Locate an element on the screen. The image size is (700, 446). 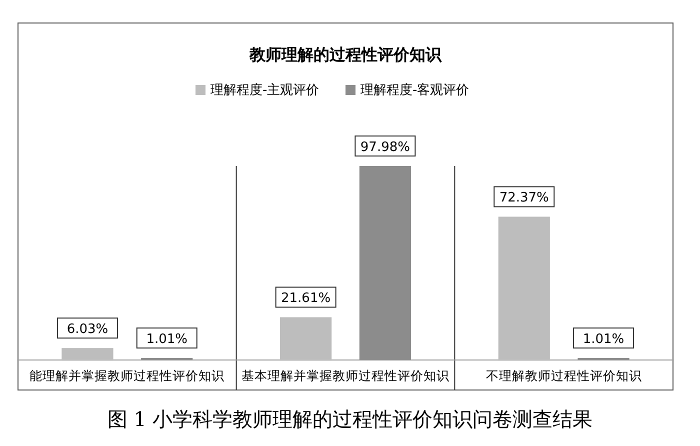
data-label: 21.61% is located at coordinates (306, 298).